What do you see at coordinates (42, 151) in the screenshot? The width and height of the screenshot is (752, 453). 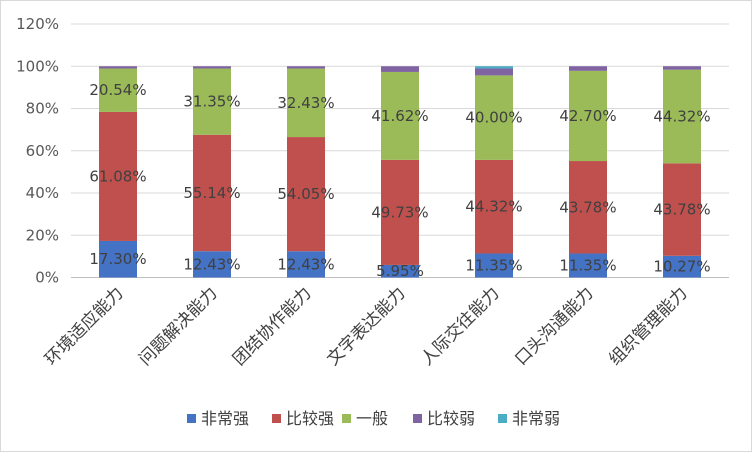 I see `y-tick-label: 60%` at bounding box center [42, 151].